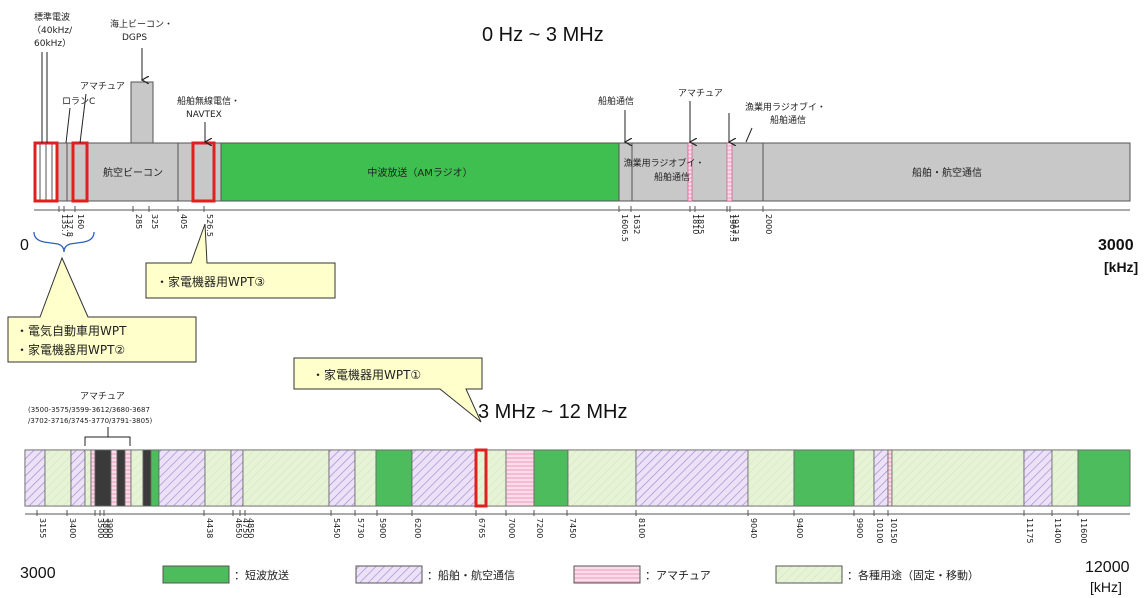 The width and height of the screenshot is (1147, 598). Describe the element at coordinates (1083, 530) in the screenshot. I see `lower-tick-label: 11600` at that location.